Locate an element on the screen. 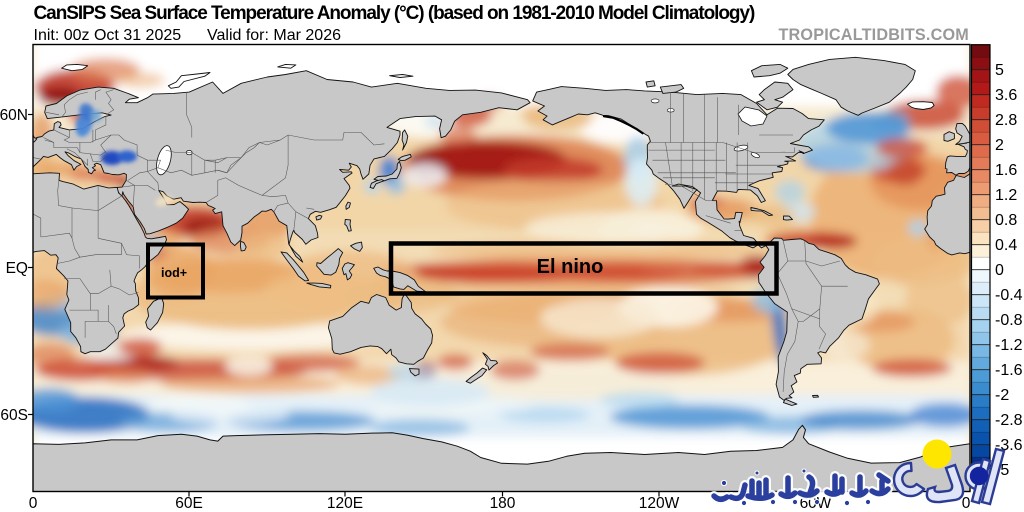 This screenshot has height=512, width=1024. svg-text: EQ is located at coordinates (17, 268).